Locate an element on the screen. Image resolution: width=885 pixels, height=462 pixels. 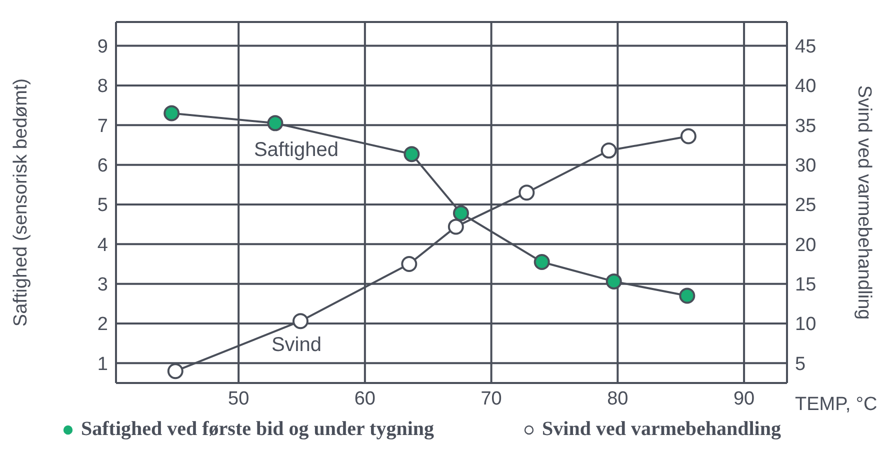
y-tick-label: 8 is located at coordinates (102, 87).